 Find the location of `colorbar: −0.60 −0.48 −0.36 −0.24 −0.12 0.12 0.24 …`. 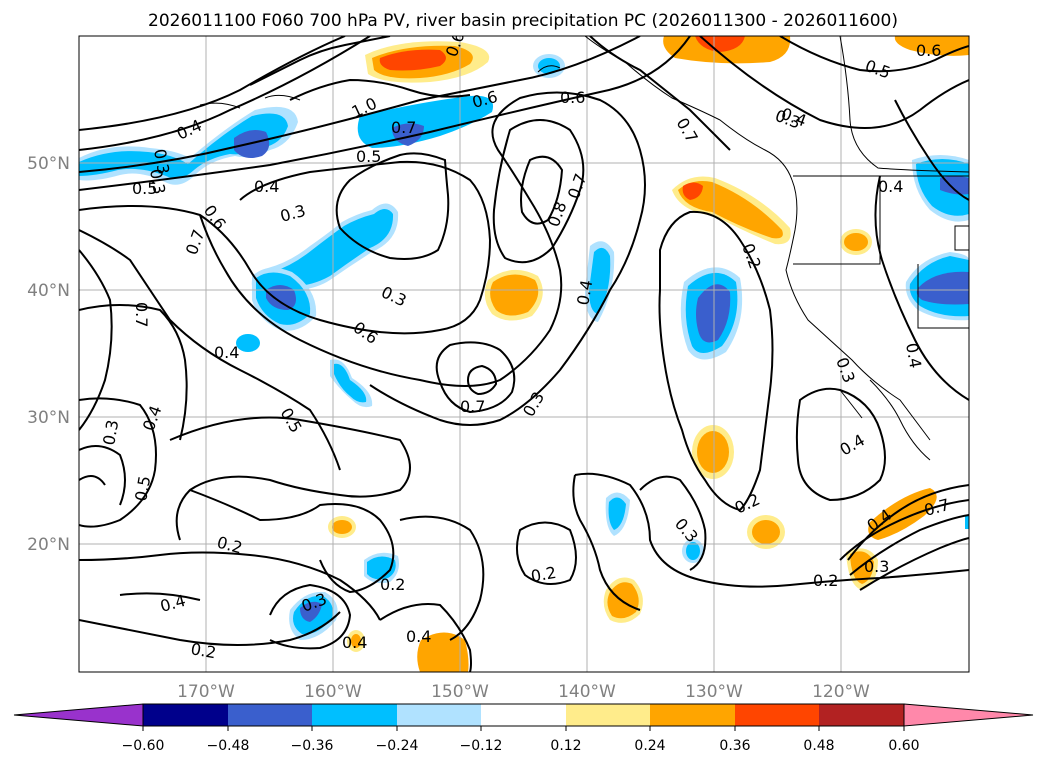

colorbar: −0.60 −0.48 −0.36 −0.24 −0.12 0.12 0.24 … is located at coordinates (523, 728).